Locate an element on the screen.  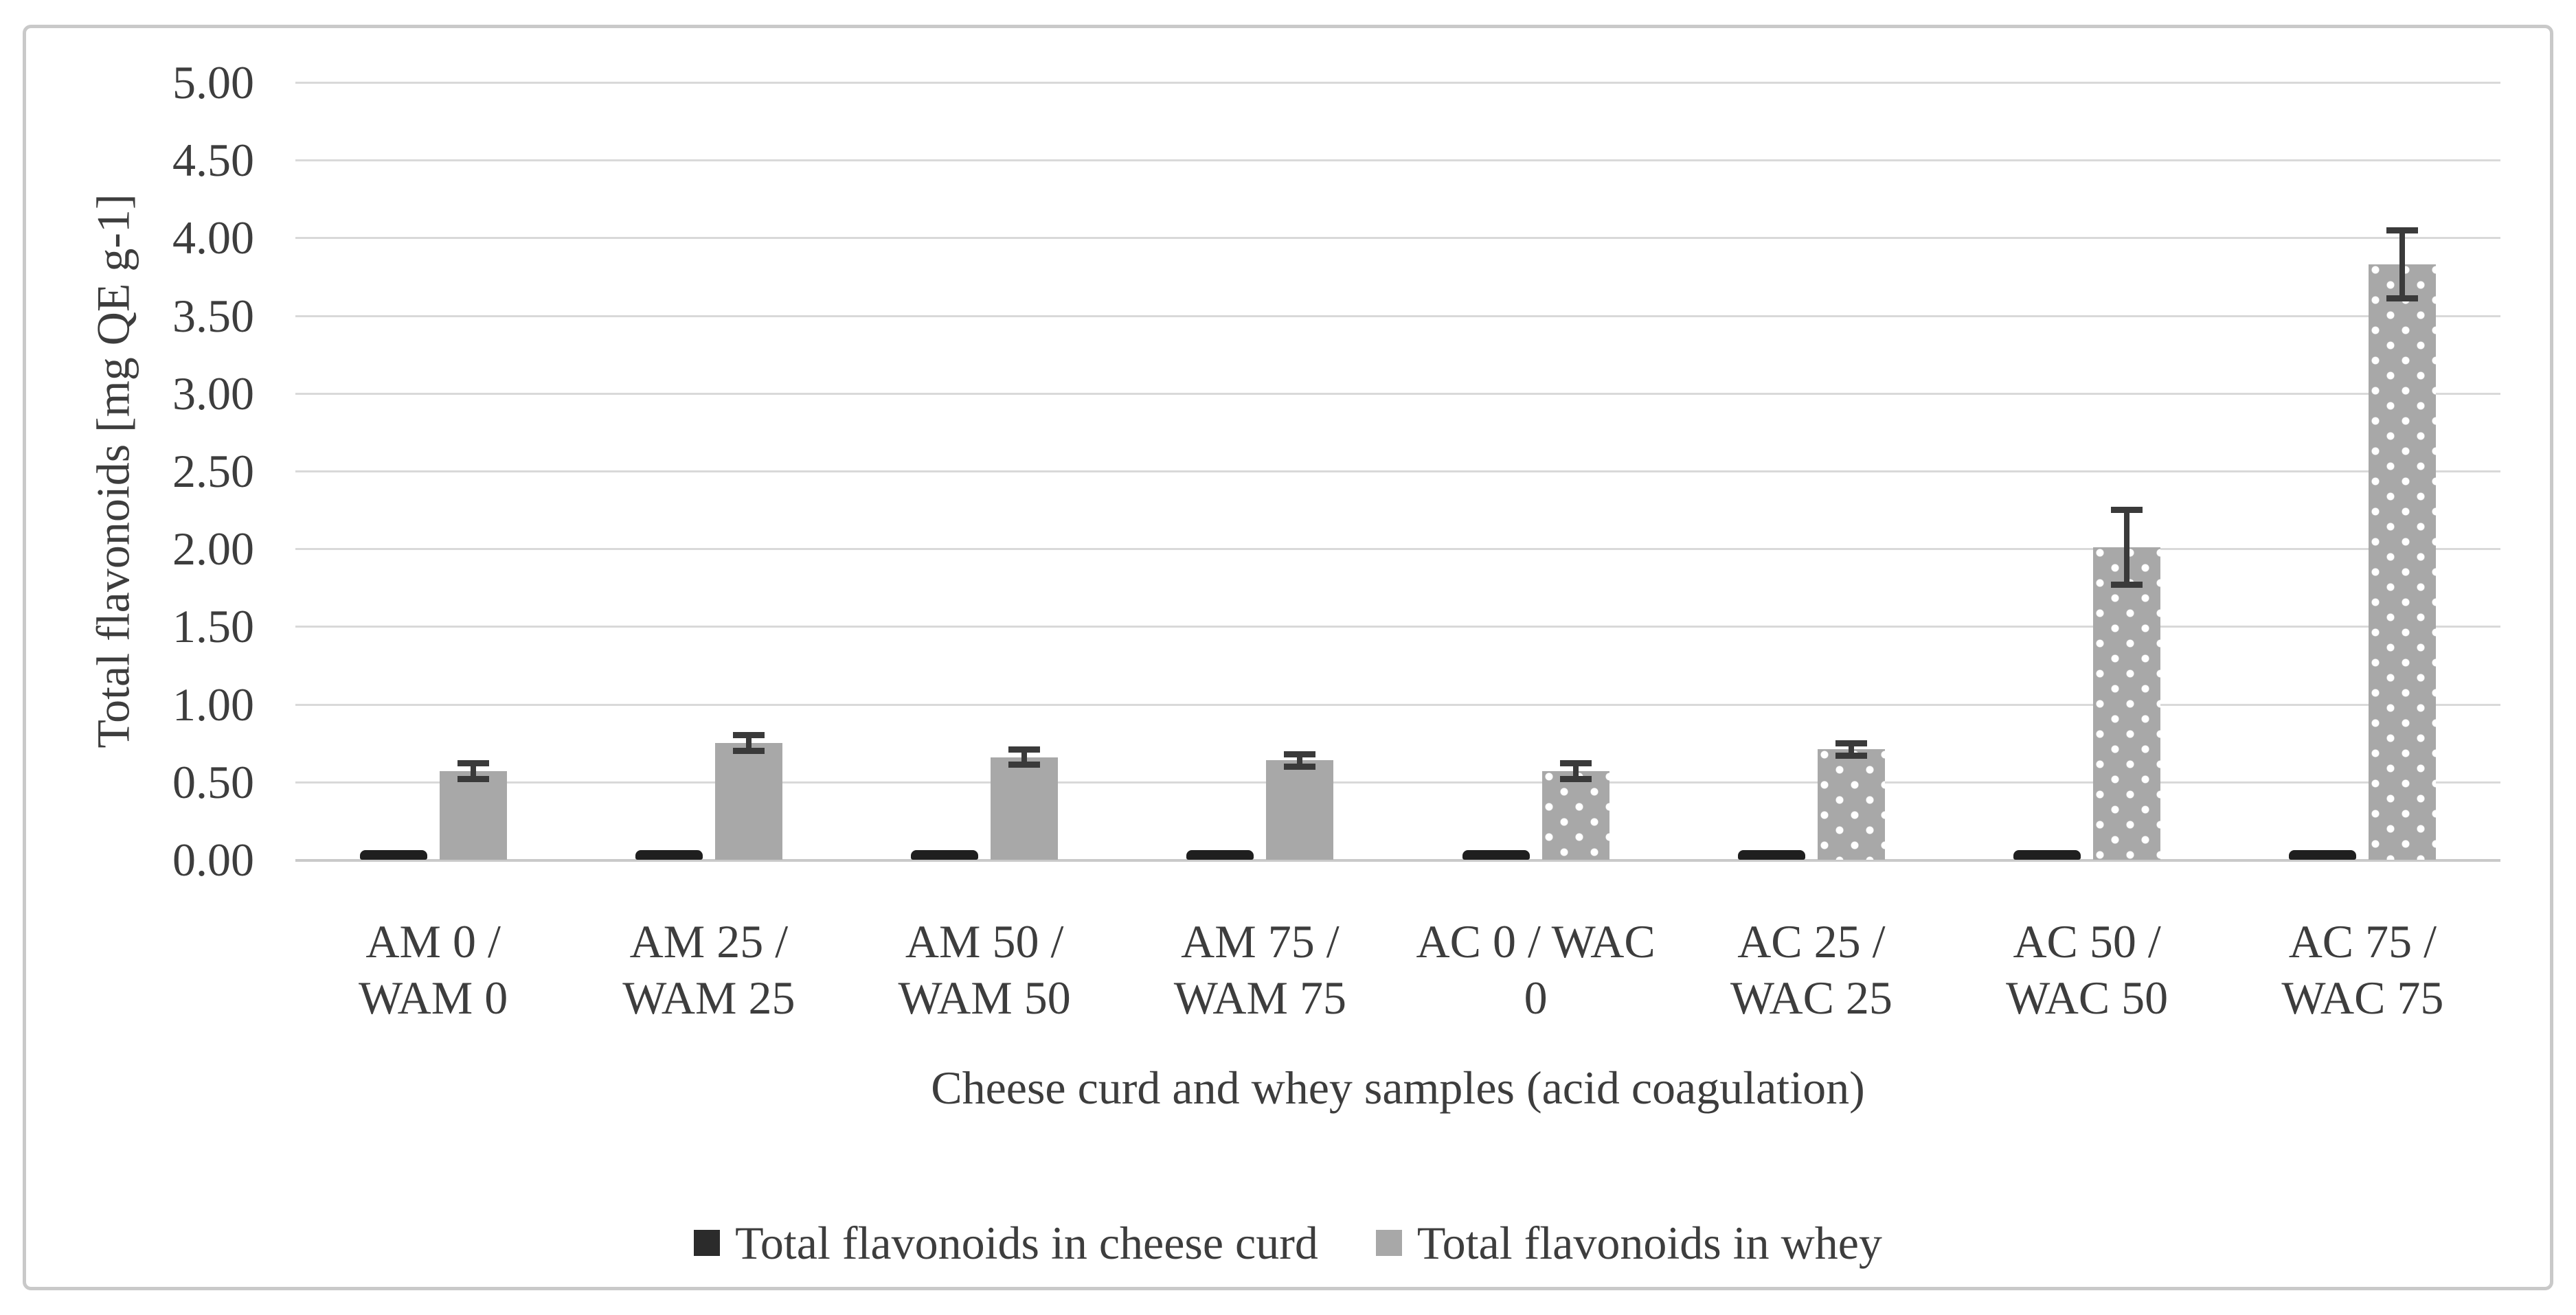
x-category-label-line: AC 0 / WAC is located at coordinates (1536, 941).